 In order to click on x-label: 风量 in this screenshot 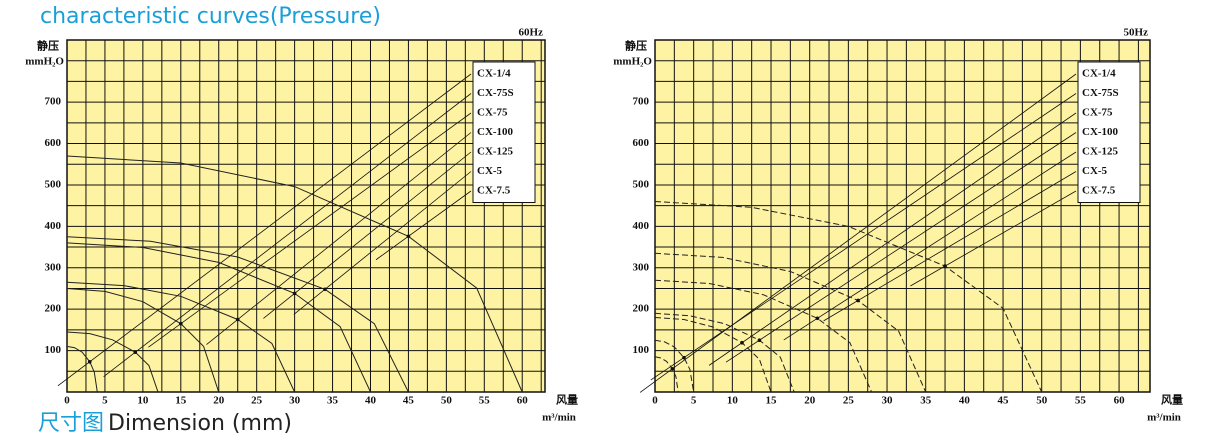, I will do `click(567, 400)`.